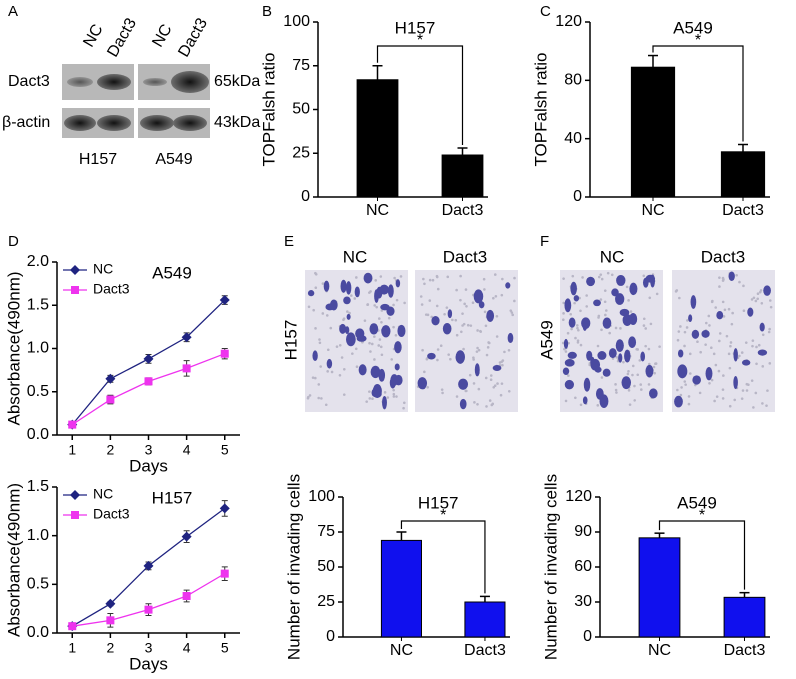 Image resolution: width=796 pixels, height=679 pixels. I want to click on y-axis-label: Number of invading cells, so click(293, 567).